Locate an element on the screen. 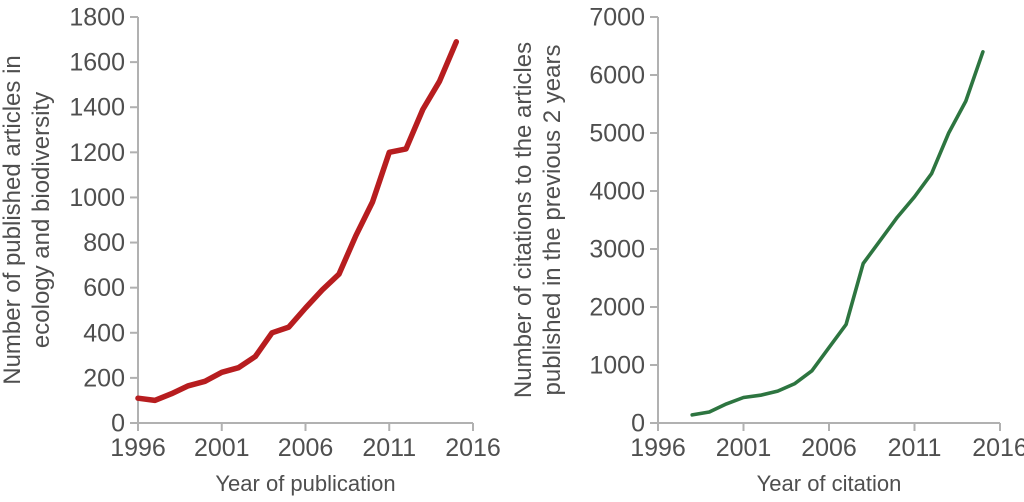 The width and height of the screenshot is (1024, 502). y-tick-label: 3000 is located at coordinates (617, 250).